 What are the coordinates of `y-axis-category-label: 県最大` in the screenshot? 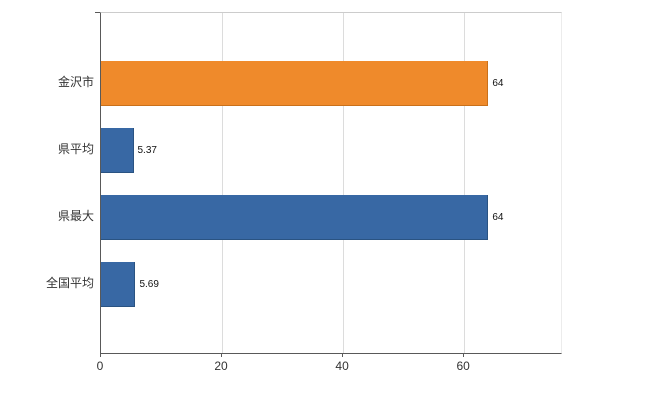 It's located at (75, 216).